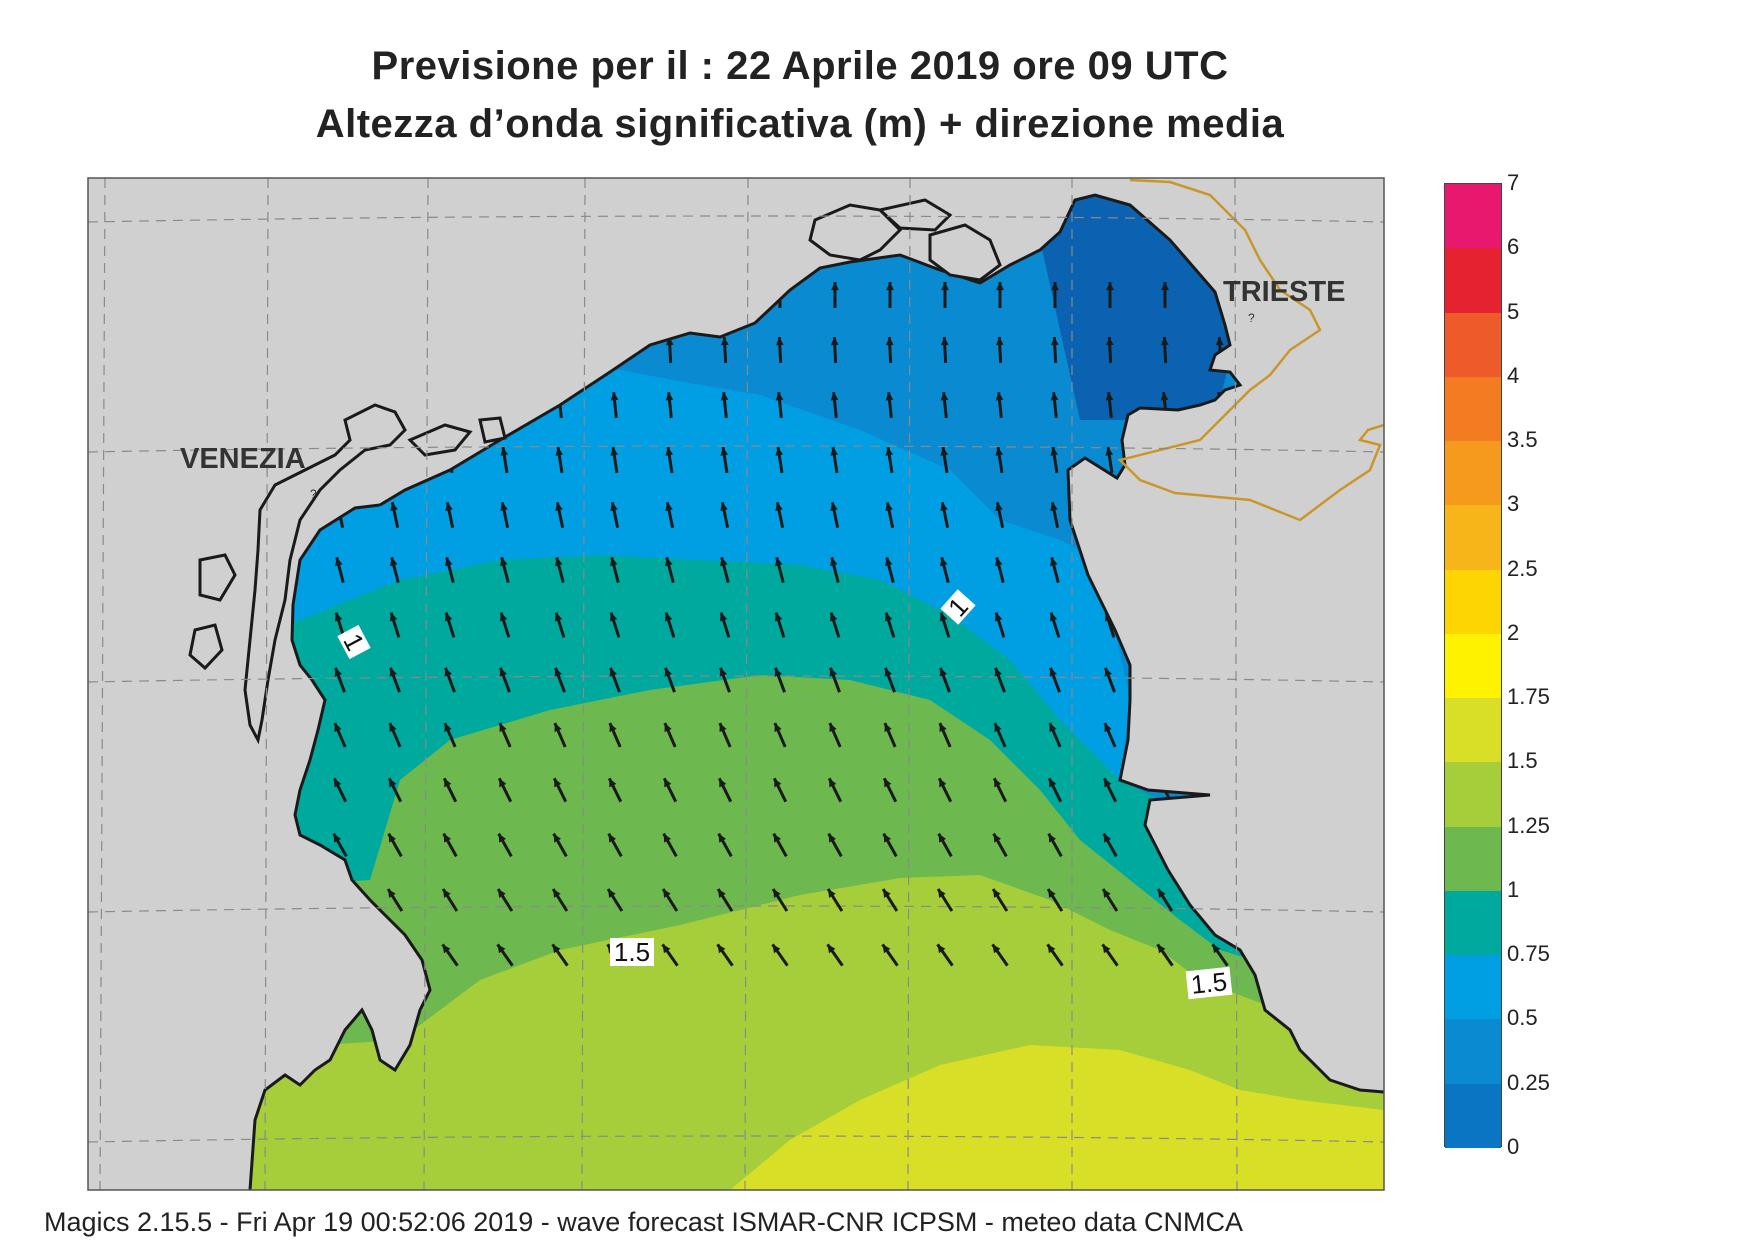  I want to click on colorbar-tick-label: 0.75, so click(1528, 954).